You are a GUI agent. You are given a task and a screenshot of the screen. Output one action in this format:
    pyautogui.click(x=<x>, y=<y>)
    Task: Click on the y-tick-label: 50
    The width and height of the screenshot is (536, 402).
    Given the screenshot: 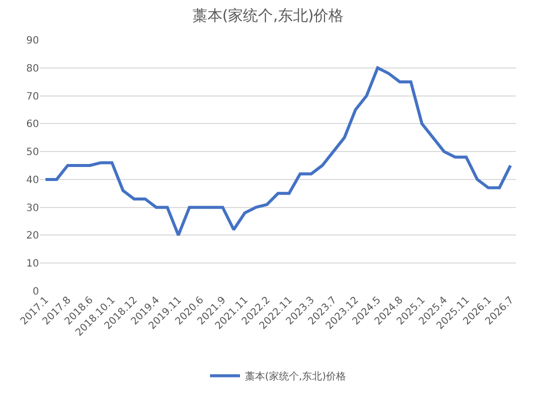 What is the action you would take?
    pyautogui.click(x=32, y=152)
    